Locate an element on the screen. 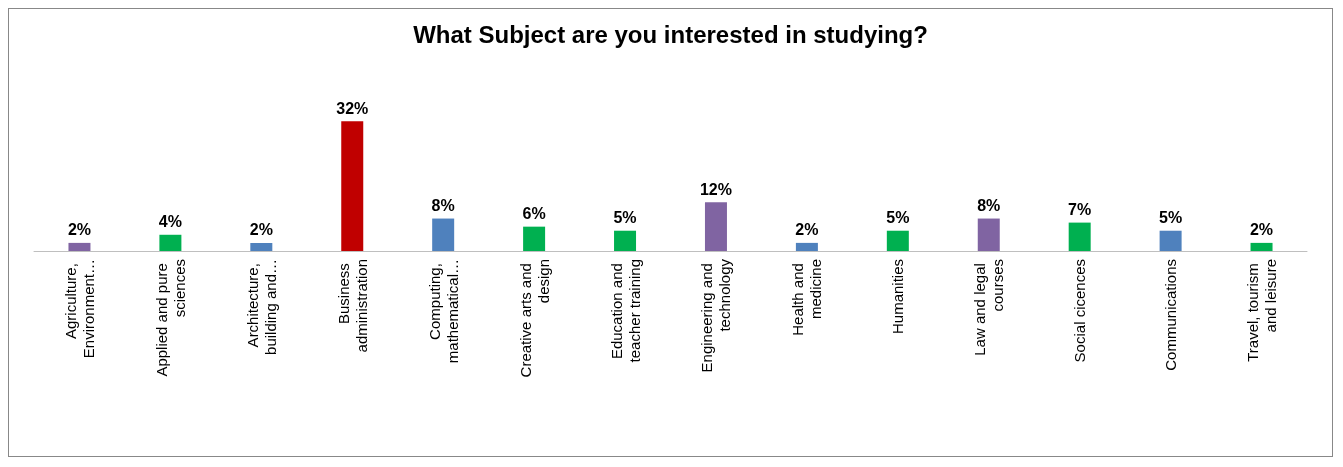  x-tick-label: Humanities is located at coordinates (898, 297).